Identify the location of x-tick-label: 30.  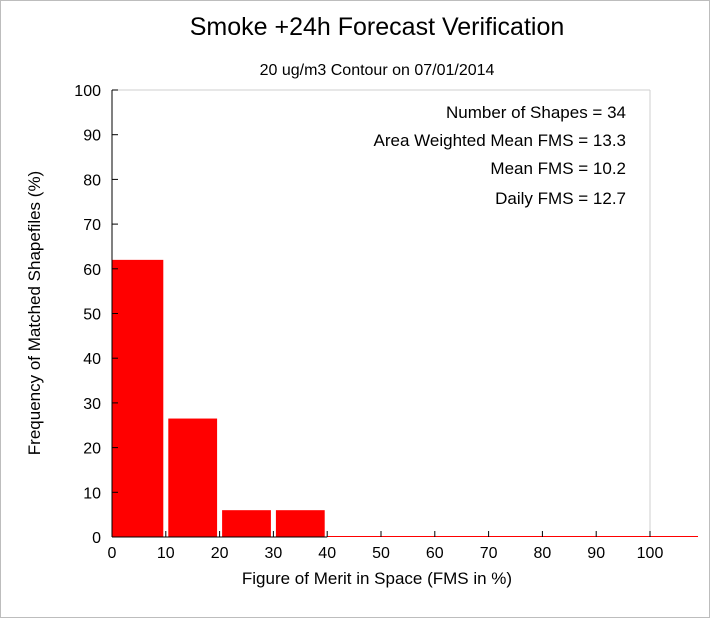
(274, 553).